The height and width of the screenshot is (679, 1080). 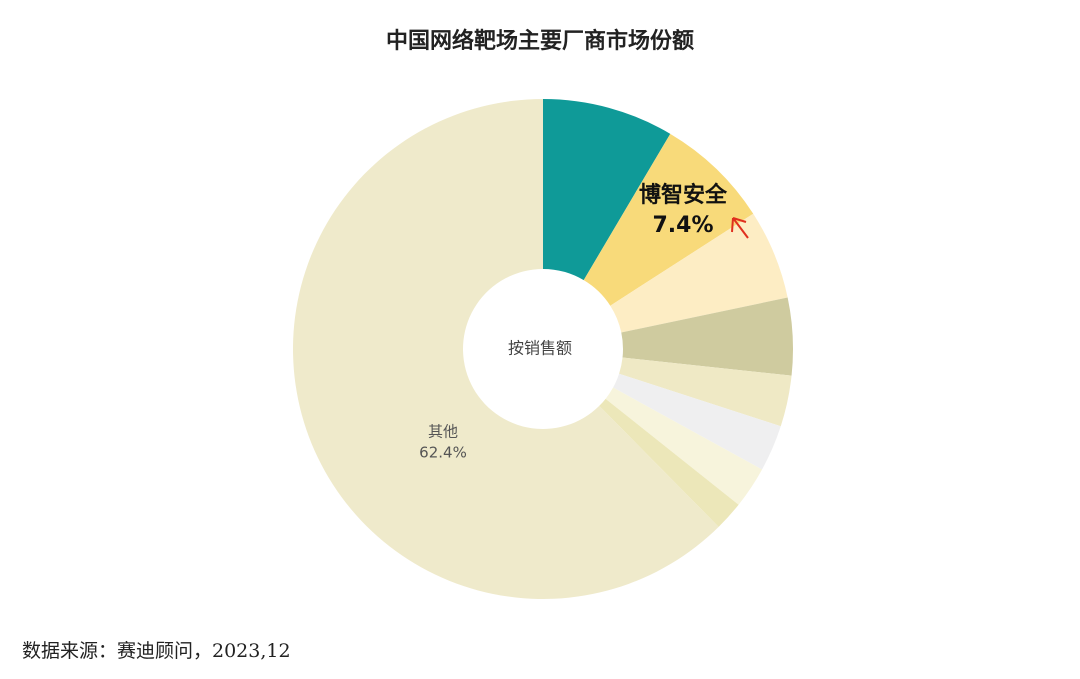 What do you see at coordinates (540, 41) in the screenshot?
I see `chart-title: 中国网络靶场主要厂商市场份额` at bounding box center [540, 41].